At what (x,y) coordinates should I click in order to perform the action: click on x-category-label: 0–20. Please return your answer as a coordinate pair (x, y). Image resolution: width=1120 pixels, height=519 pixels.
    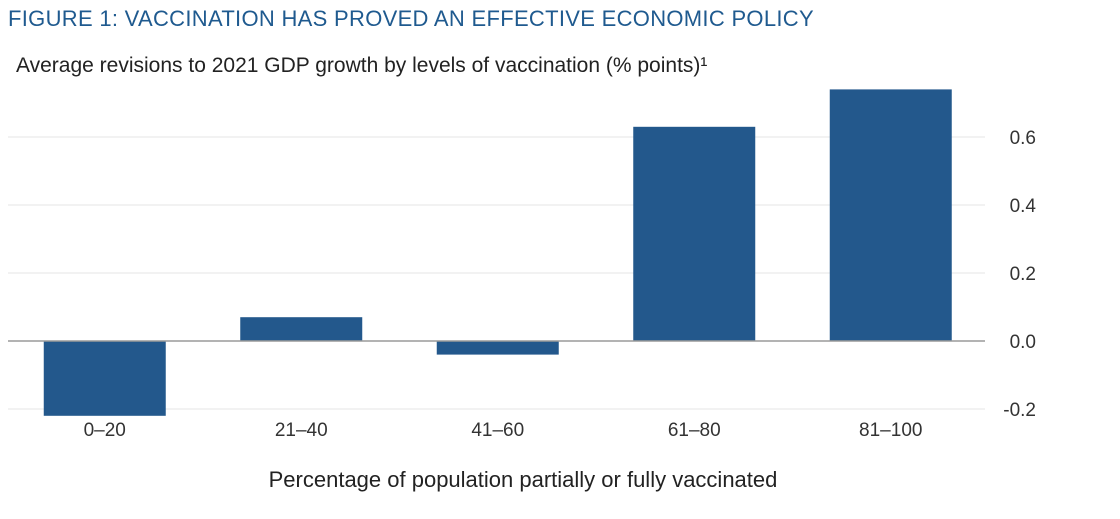
    Looking at the image, I should click on (105, 430).